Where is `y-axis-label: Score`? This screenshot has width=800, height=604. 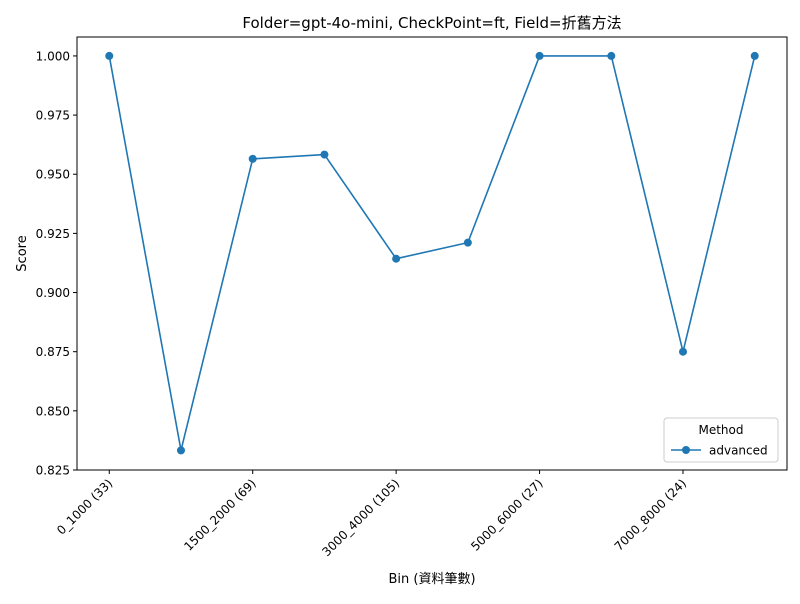 y-axis-label: Score is located at coordinates (22, 253).